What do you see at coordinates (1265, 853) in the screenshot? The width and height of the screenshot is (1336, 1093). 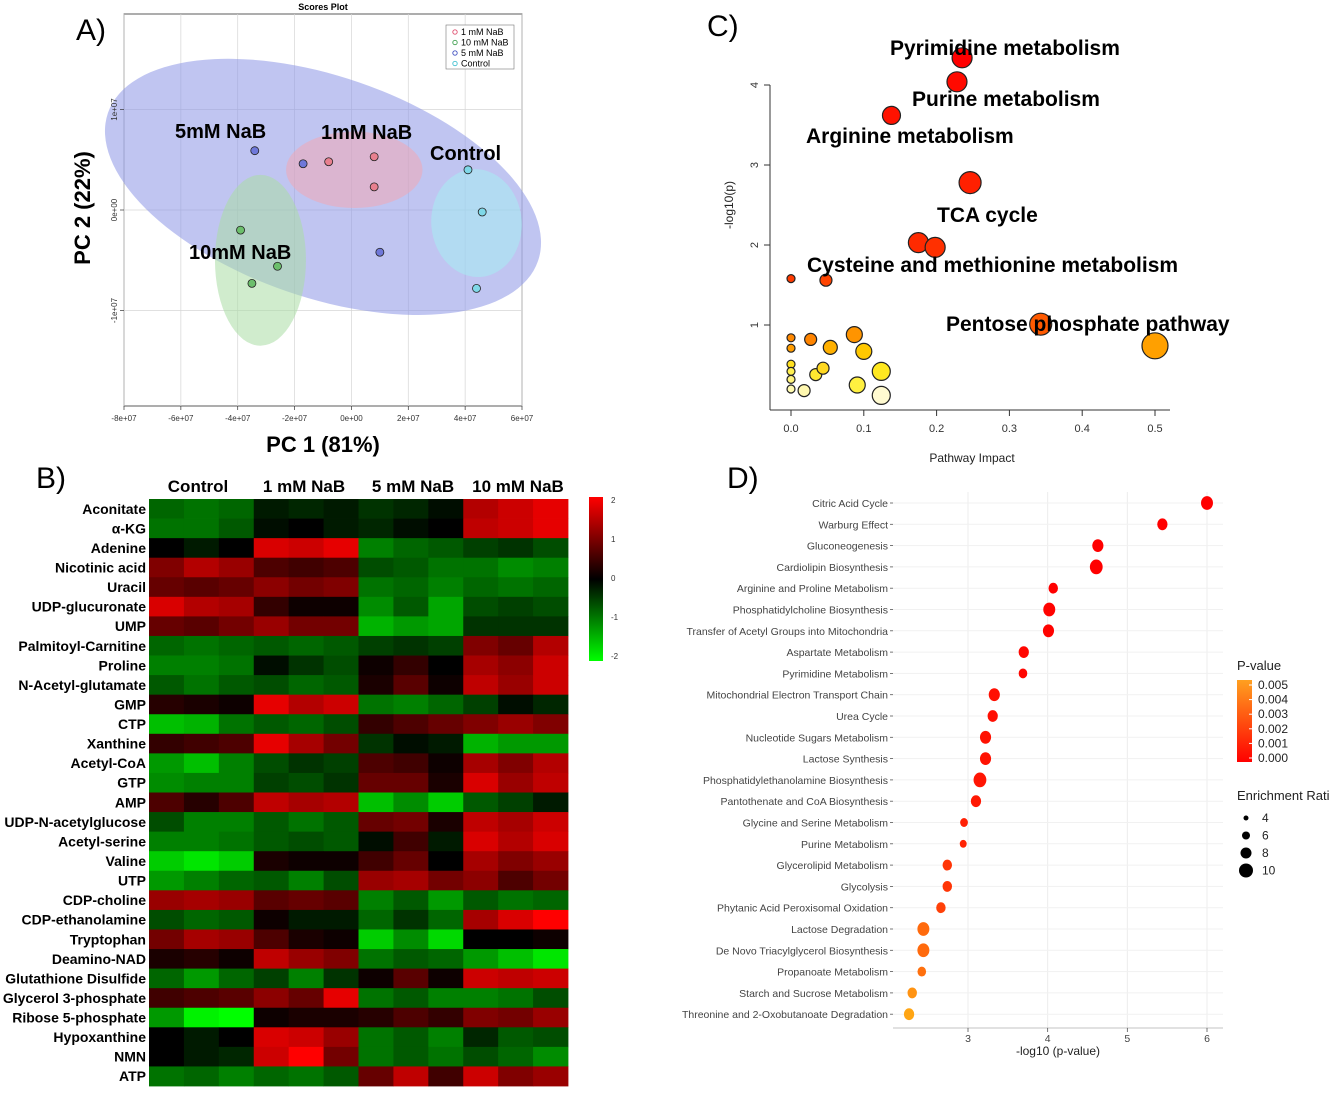 I see `enrichment-ratio-legend-label: 8` at bounding box center [1265, 853].